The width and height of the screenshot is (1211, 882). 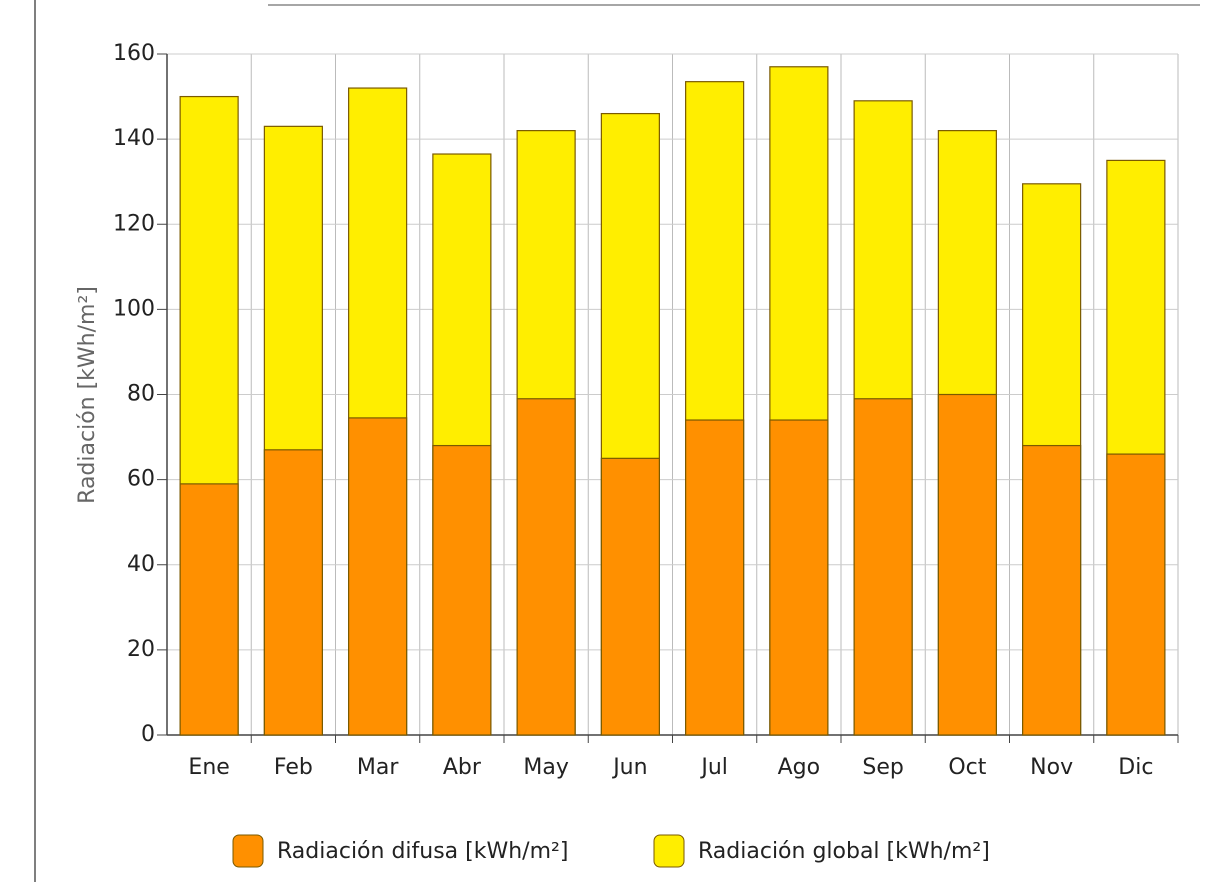 What do you see at coordinates (208, 767) in the screenshot?
I see `x-tick-label: Ene` at bounding box center [208, 767].